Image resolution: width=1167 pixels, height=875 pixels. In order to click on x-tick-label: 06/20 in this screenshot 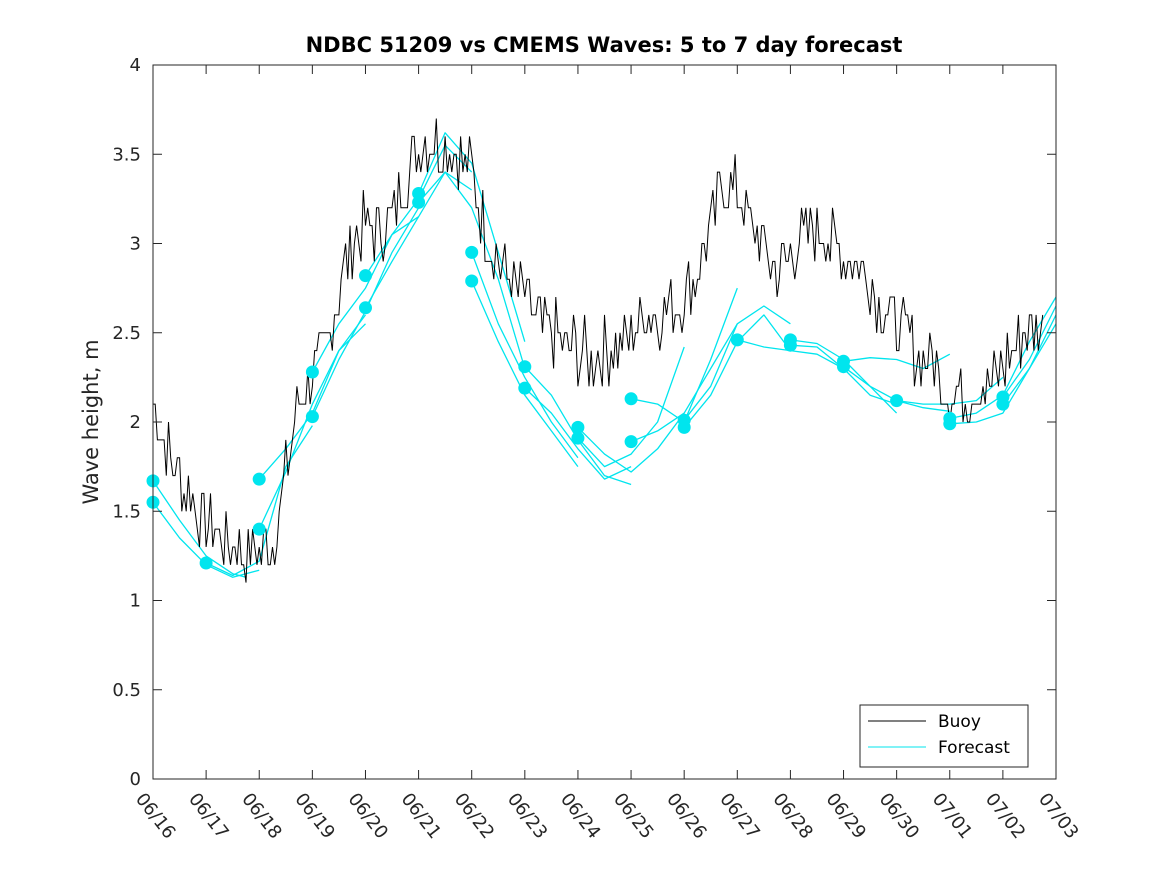, I will do `click(368, 816)`.